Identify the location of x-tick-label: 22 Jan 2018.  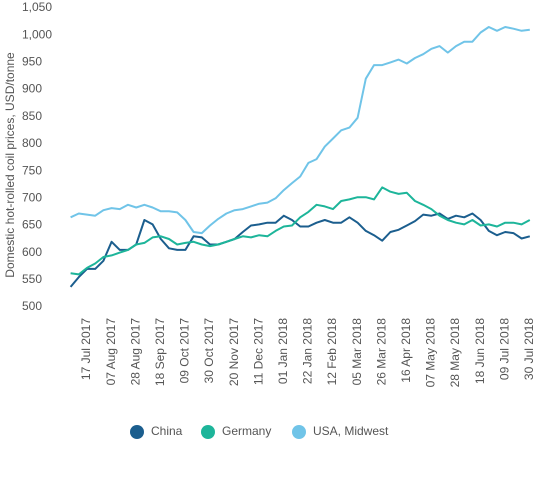
(308, 351).